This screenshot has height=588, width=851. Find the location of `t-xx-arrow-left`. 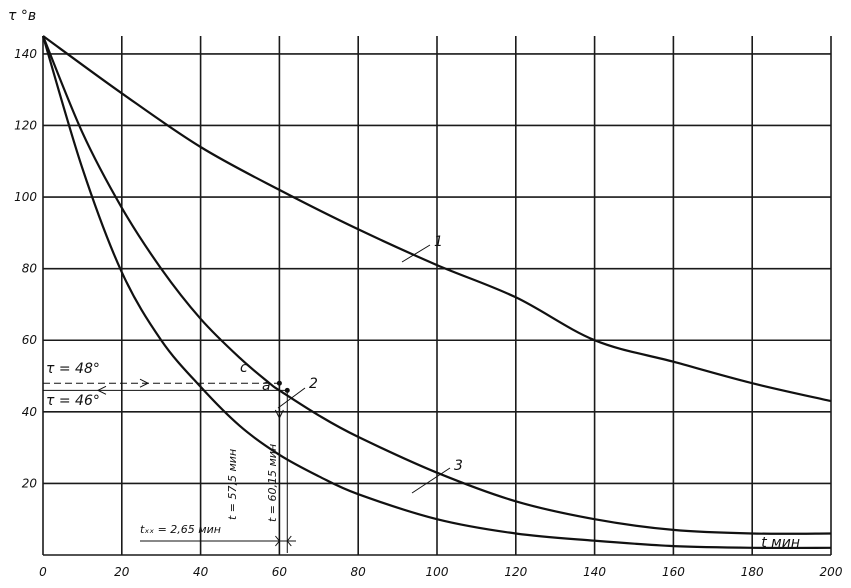

t-xx-arrow-left is located at coordinates (278, 541).